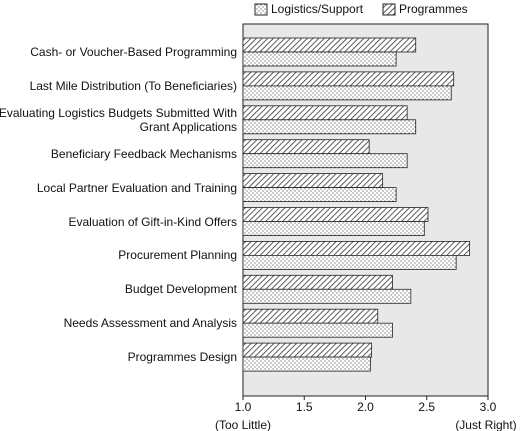  Describe the element at coordinates (133, 52) in the screenshot. I see `y-tick-label: Cash- or Voucher-Based Programming` at that location.